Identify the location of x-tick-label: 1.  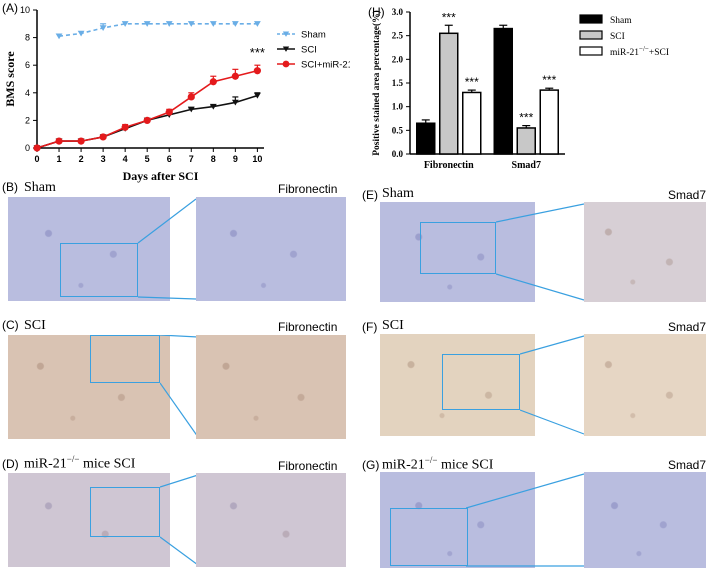
(59, 159).